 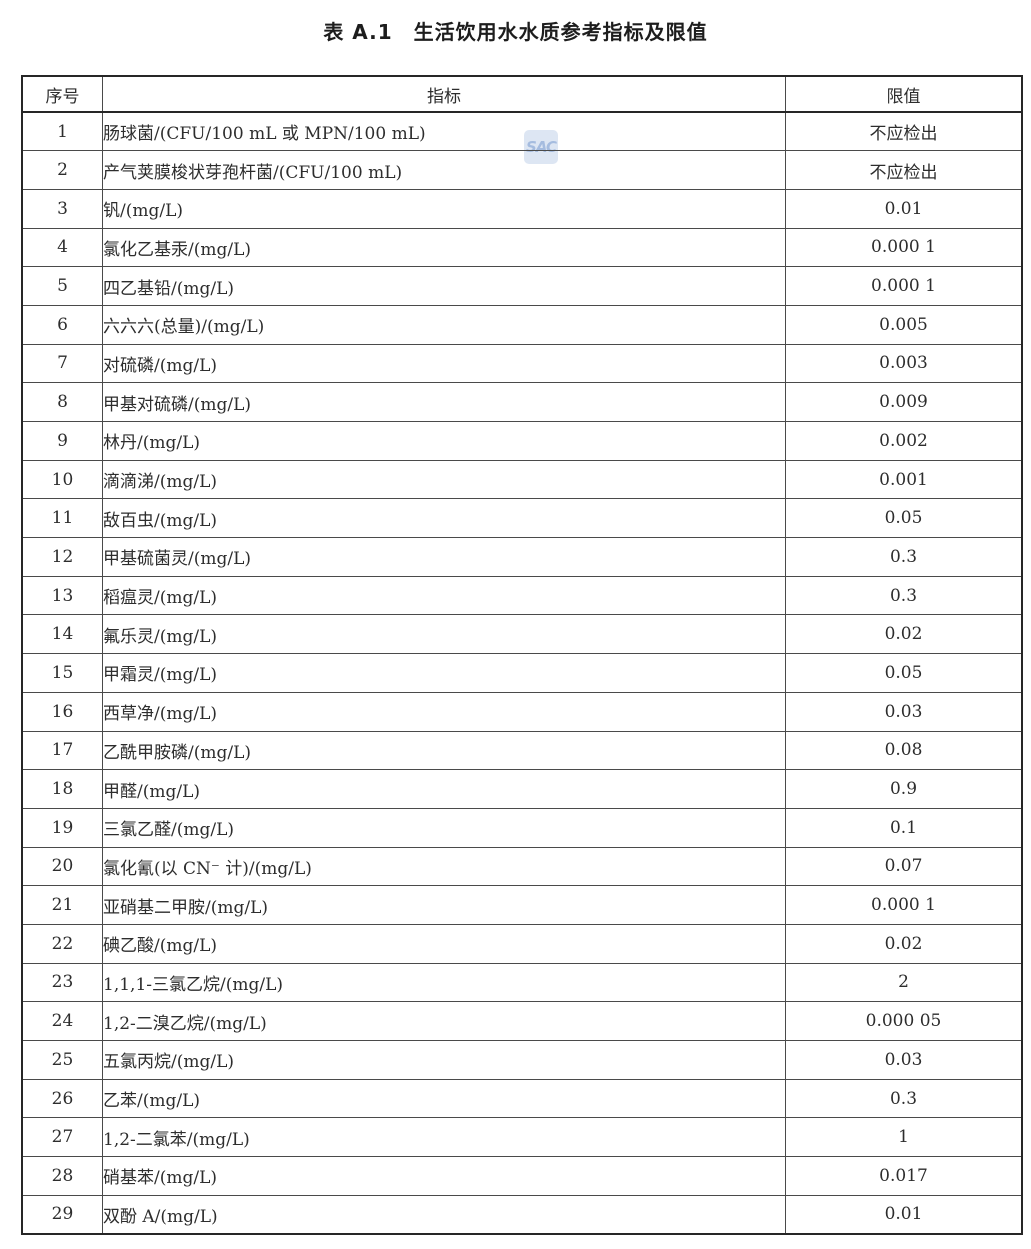 I want to click on row-number-cell: 8, so click(x=62, y=402).